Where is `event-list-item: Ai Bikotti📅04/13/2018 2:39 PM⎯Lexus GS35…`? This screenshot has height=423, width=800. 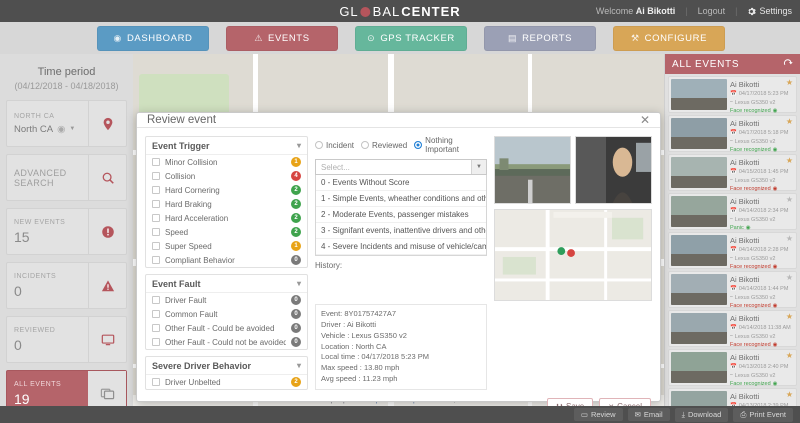 event-list-item: Ai Bikotti📅04/13/2018 2:39 PM⎯Lexus GS35… is located at coordinates (732, 397).